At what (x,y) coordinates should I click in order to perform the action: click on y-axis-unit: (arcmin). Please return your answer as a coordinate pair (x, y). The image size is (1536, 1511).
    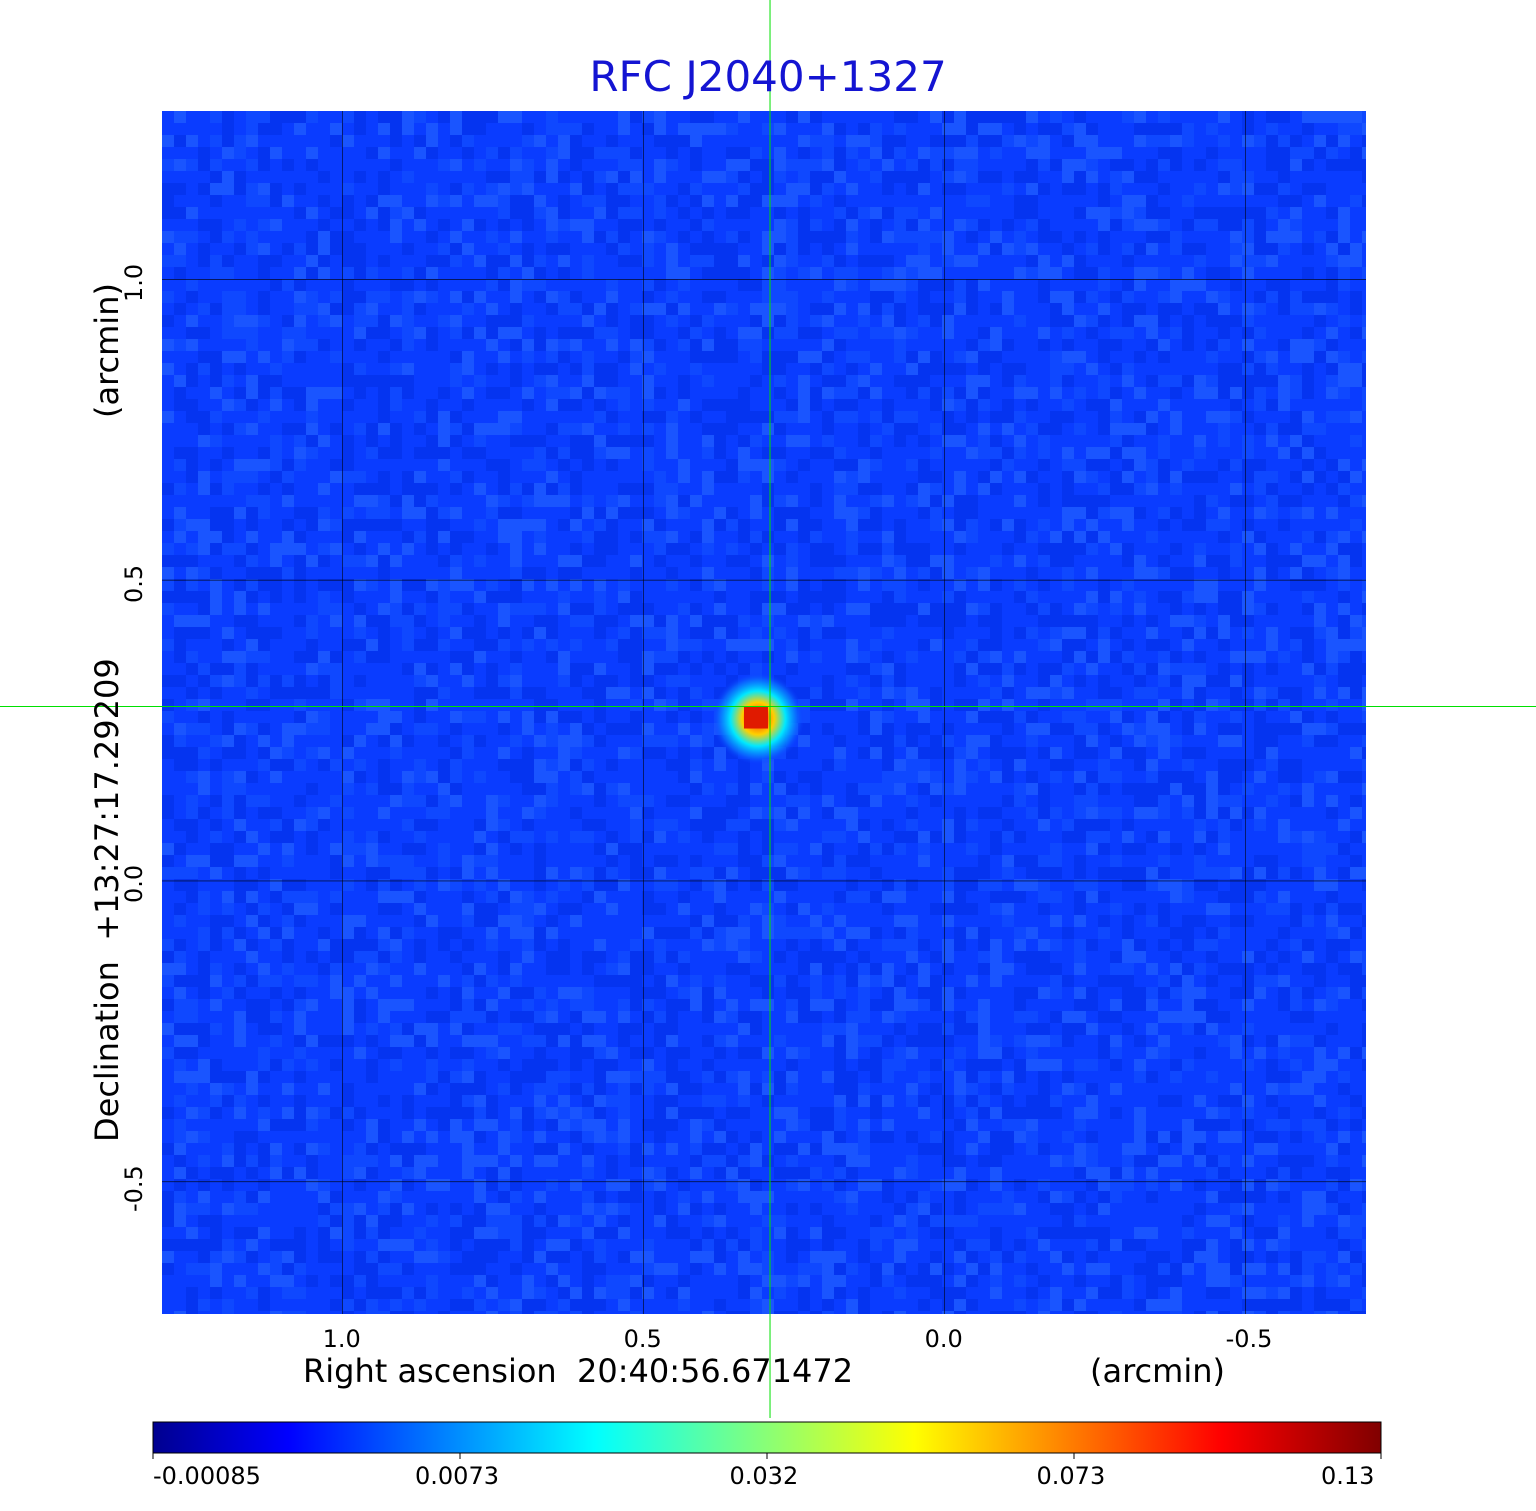
    Looking at the image, I should click on (107, 350).